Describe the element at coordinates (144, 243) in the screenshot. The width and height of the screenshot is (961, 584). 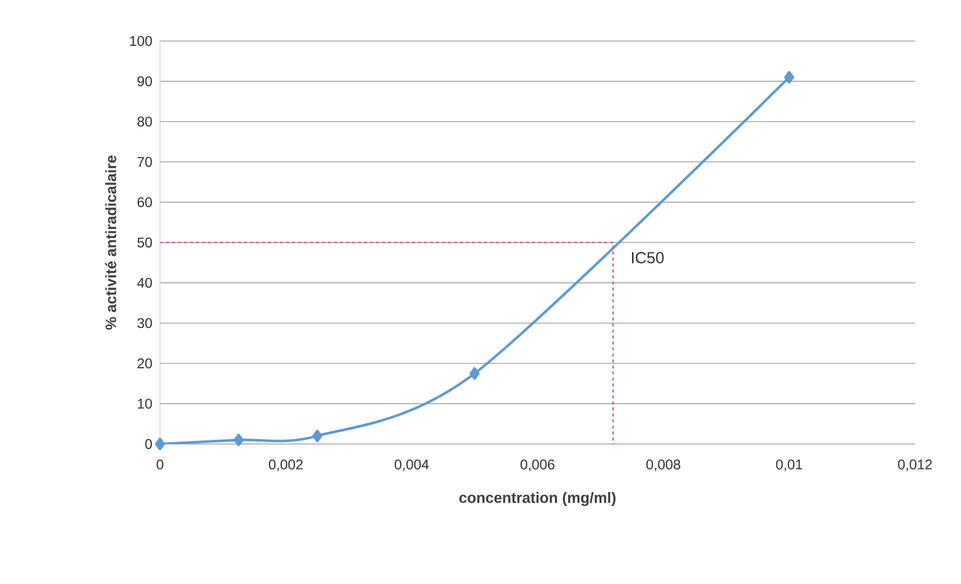
I see `y-tick-label: 50` at that location.